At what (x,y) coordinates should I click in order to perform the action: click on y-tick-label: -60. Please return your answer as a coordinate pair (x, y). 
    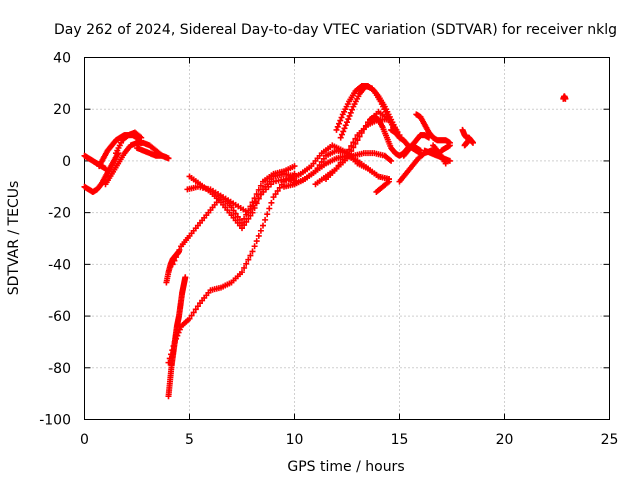
    Looking at the image, I should click on (59, 317).